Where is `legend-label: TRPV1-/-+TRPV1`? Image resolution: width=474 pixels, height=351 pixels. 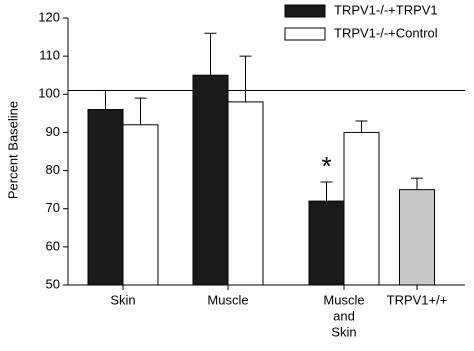
legend-label: TRPV1-/-+TRPV1 is located at coordinates (386, 9).